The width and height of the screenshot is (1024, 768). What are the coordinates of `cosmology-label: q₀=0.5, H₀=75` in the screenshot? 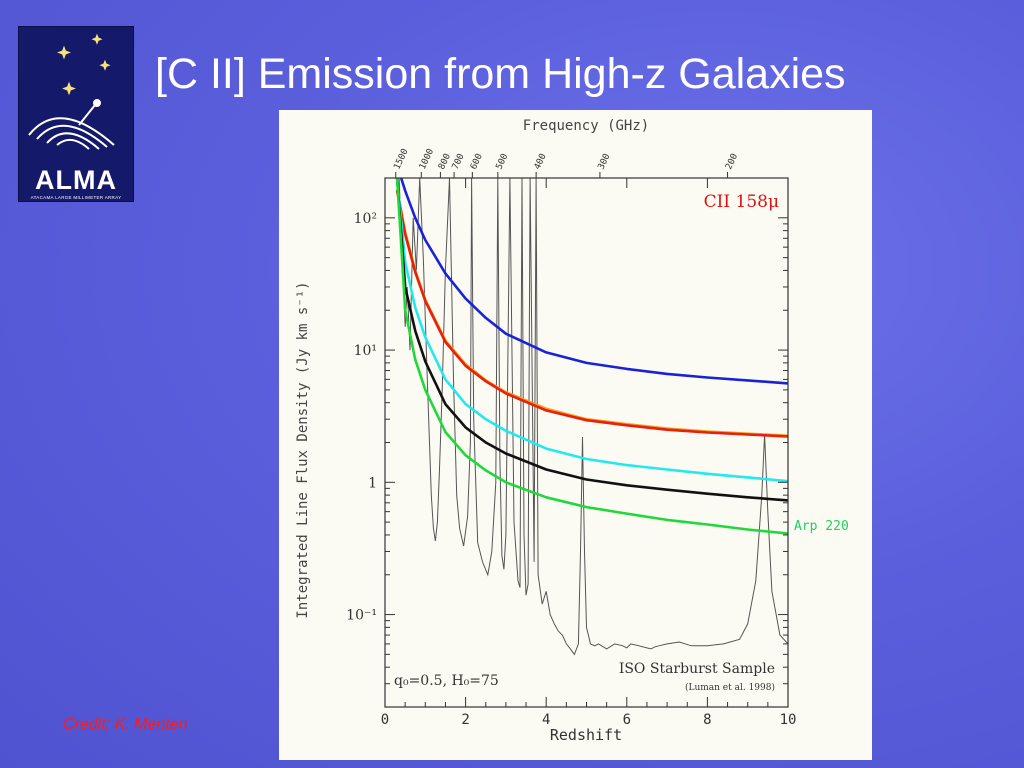 It's located at (446, 681).